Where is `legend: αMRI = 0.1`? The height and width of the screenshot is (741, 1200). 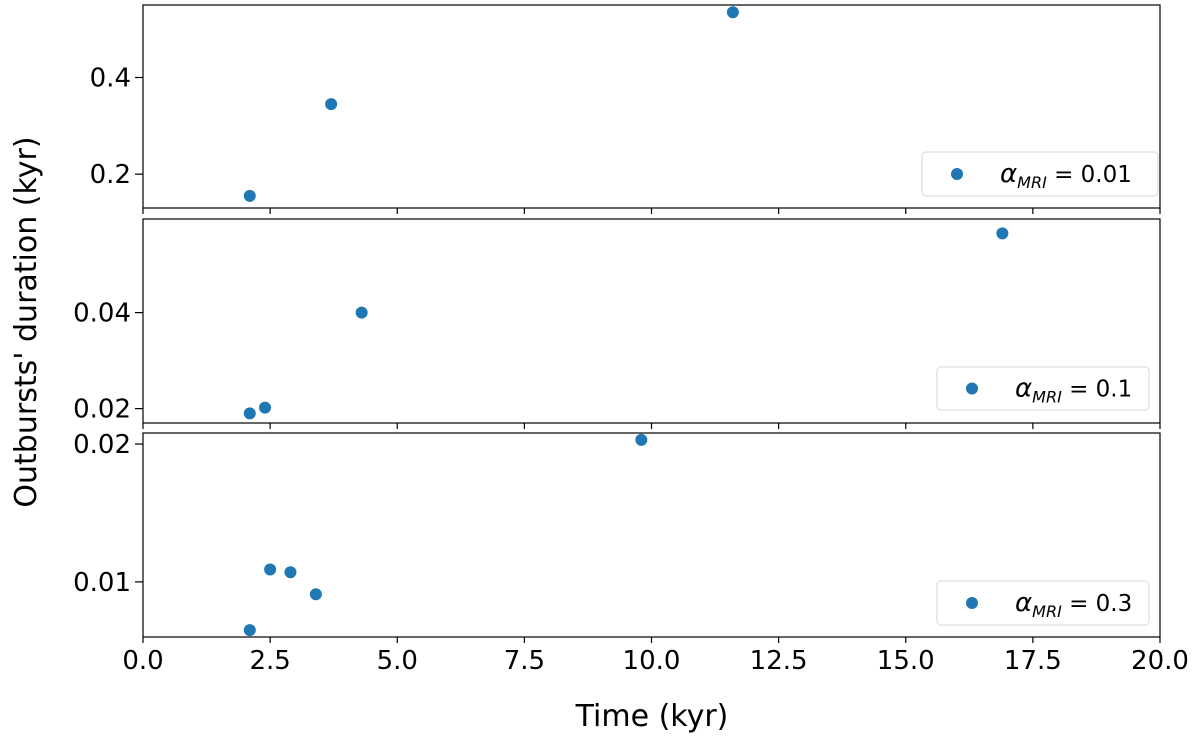 legend: αMRI = 0.1 is located at coordinates (1043, 388).